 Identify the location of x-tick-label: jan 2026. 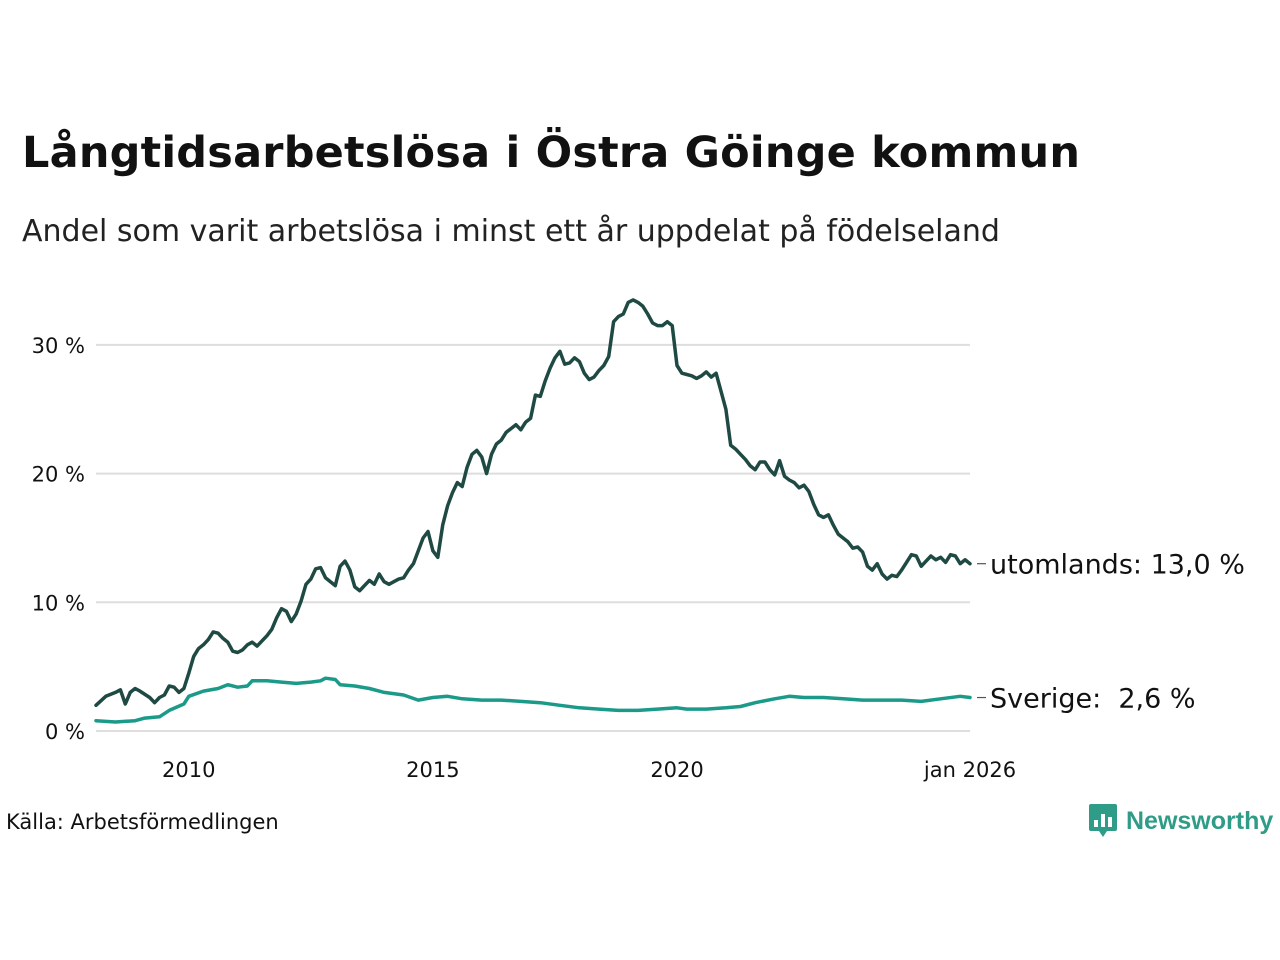
(969, 770).